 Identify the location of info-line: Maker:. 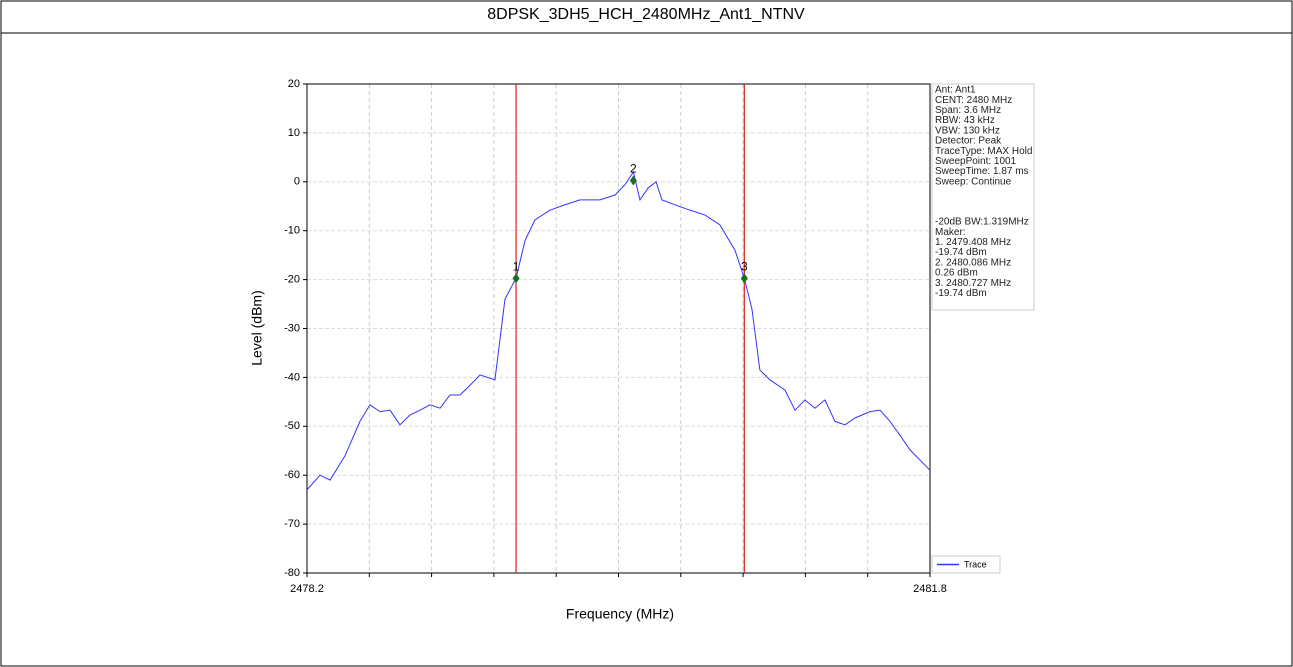
(950, 232).